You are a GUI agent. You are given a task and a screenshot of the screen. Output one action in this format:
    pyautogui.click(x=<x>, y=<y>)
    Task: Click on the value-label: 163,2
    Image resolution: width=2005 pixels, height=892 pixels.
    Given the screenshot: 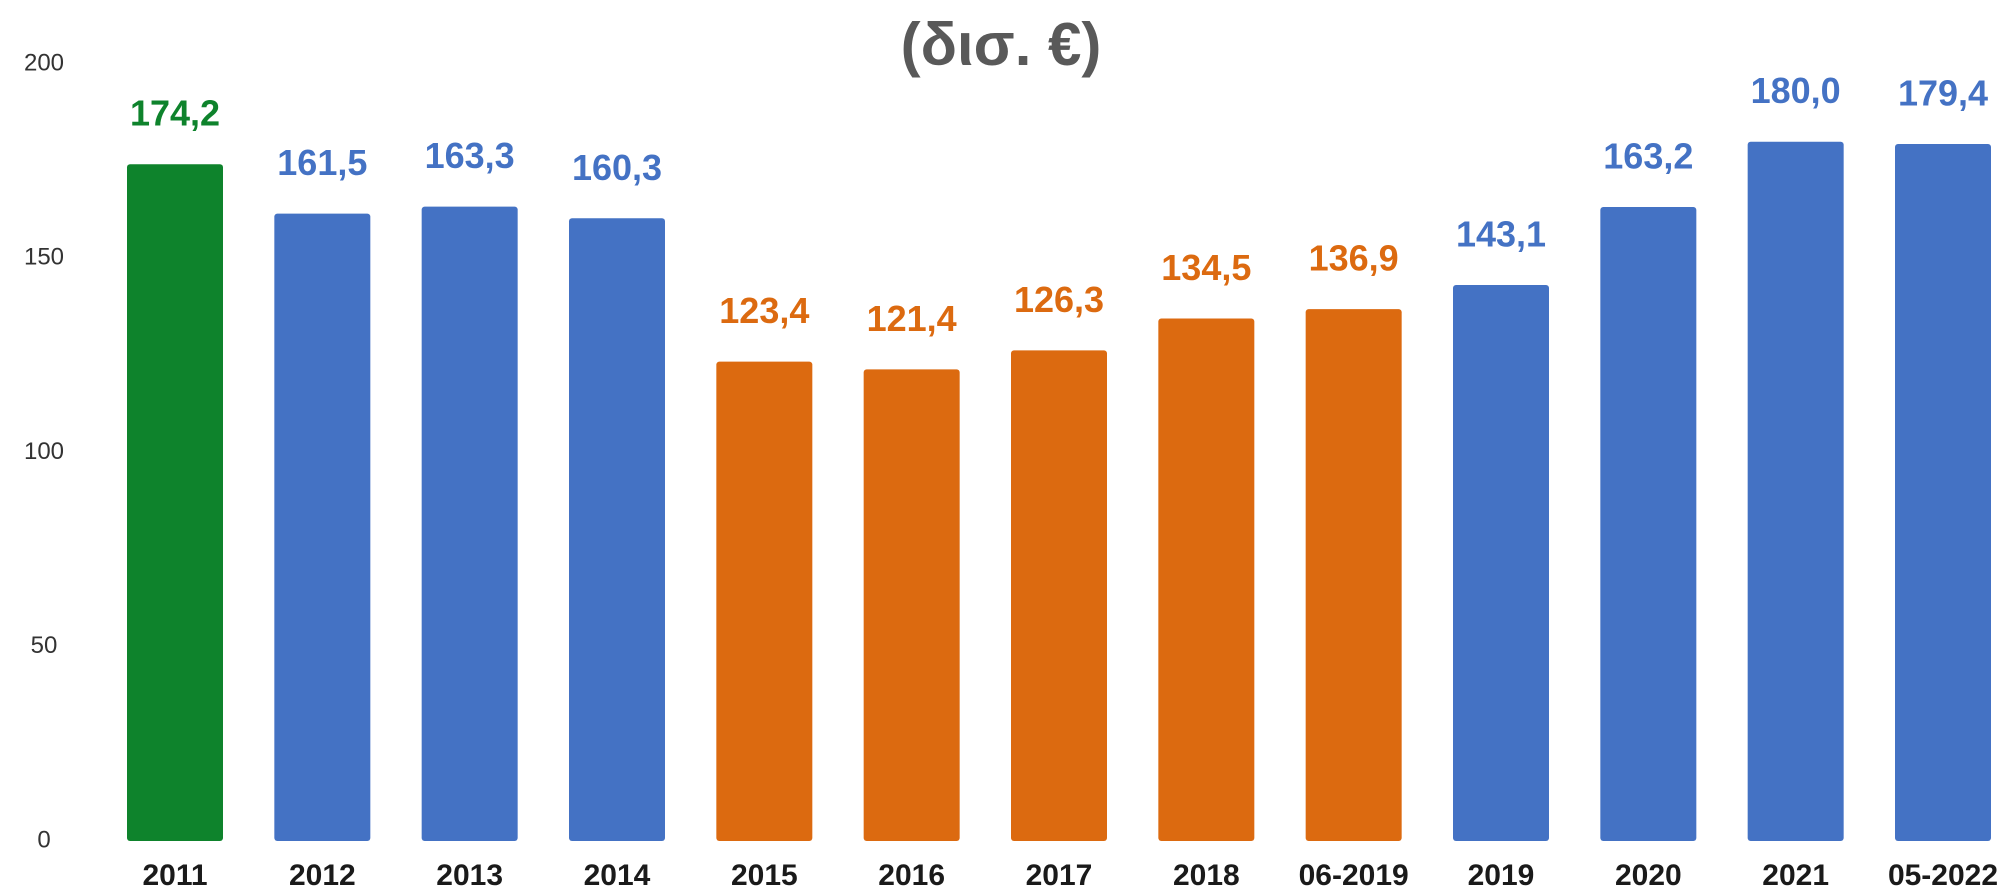 What is the action you would take?
    pyautogui.click(x=1648, y=155)
    